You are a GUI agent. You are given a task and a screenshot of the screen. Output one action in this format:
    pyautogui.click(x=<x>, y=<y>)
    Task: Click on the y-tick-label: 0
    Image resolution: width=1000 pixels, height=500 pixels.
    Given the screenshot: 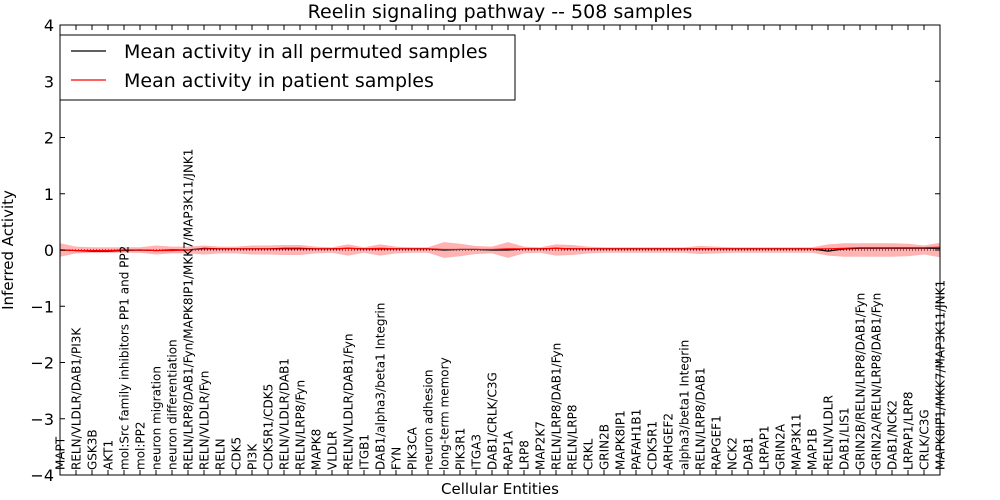 What is the action you would take?
    pyautogui.click(x=49, y=250)
    